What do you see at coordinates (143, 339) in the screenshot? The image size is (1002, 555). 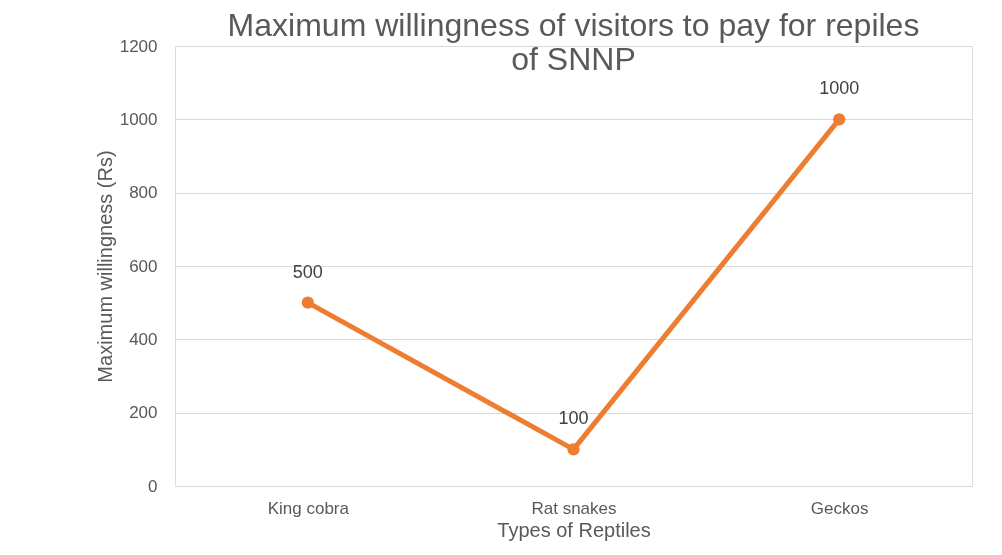 I see `y-tick-label: 400` at bounding box center [143, 339].